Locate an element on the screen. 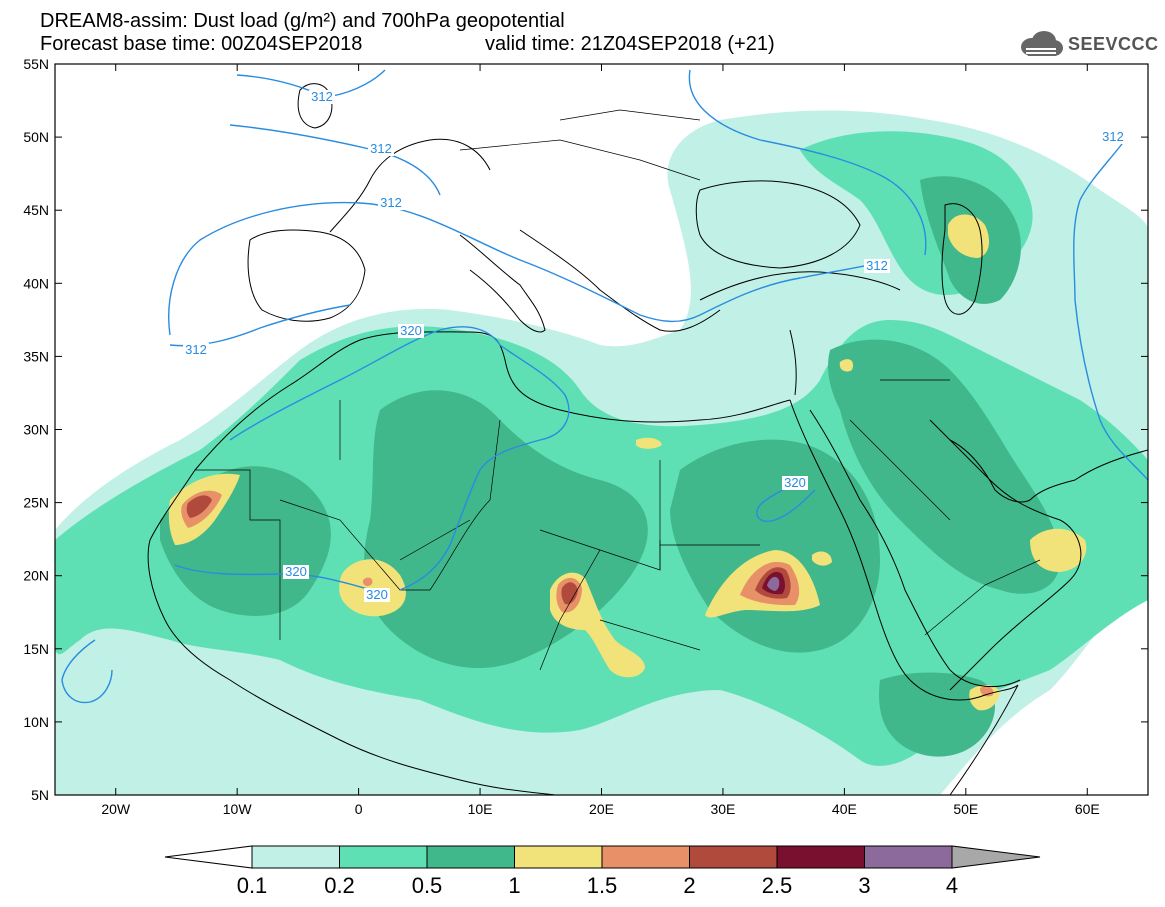  contour-312-c is located at coordinates (529, 268).